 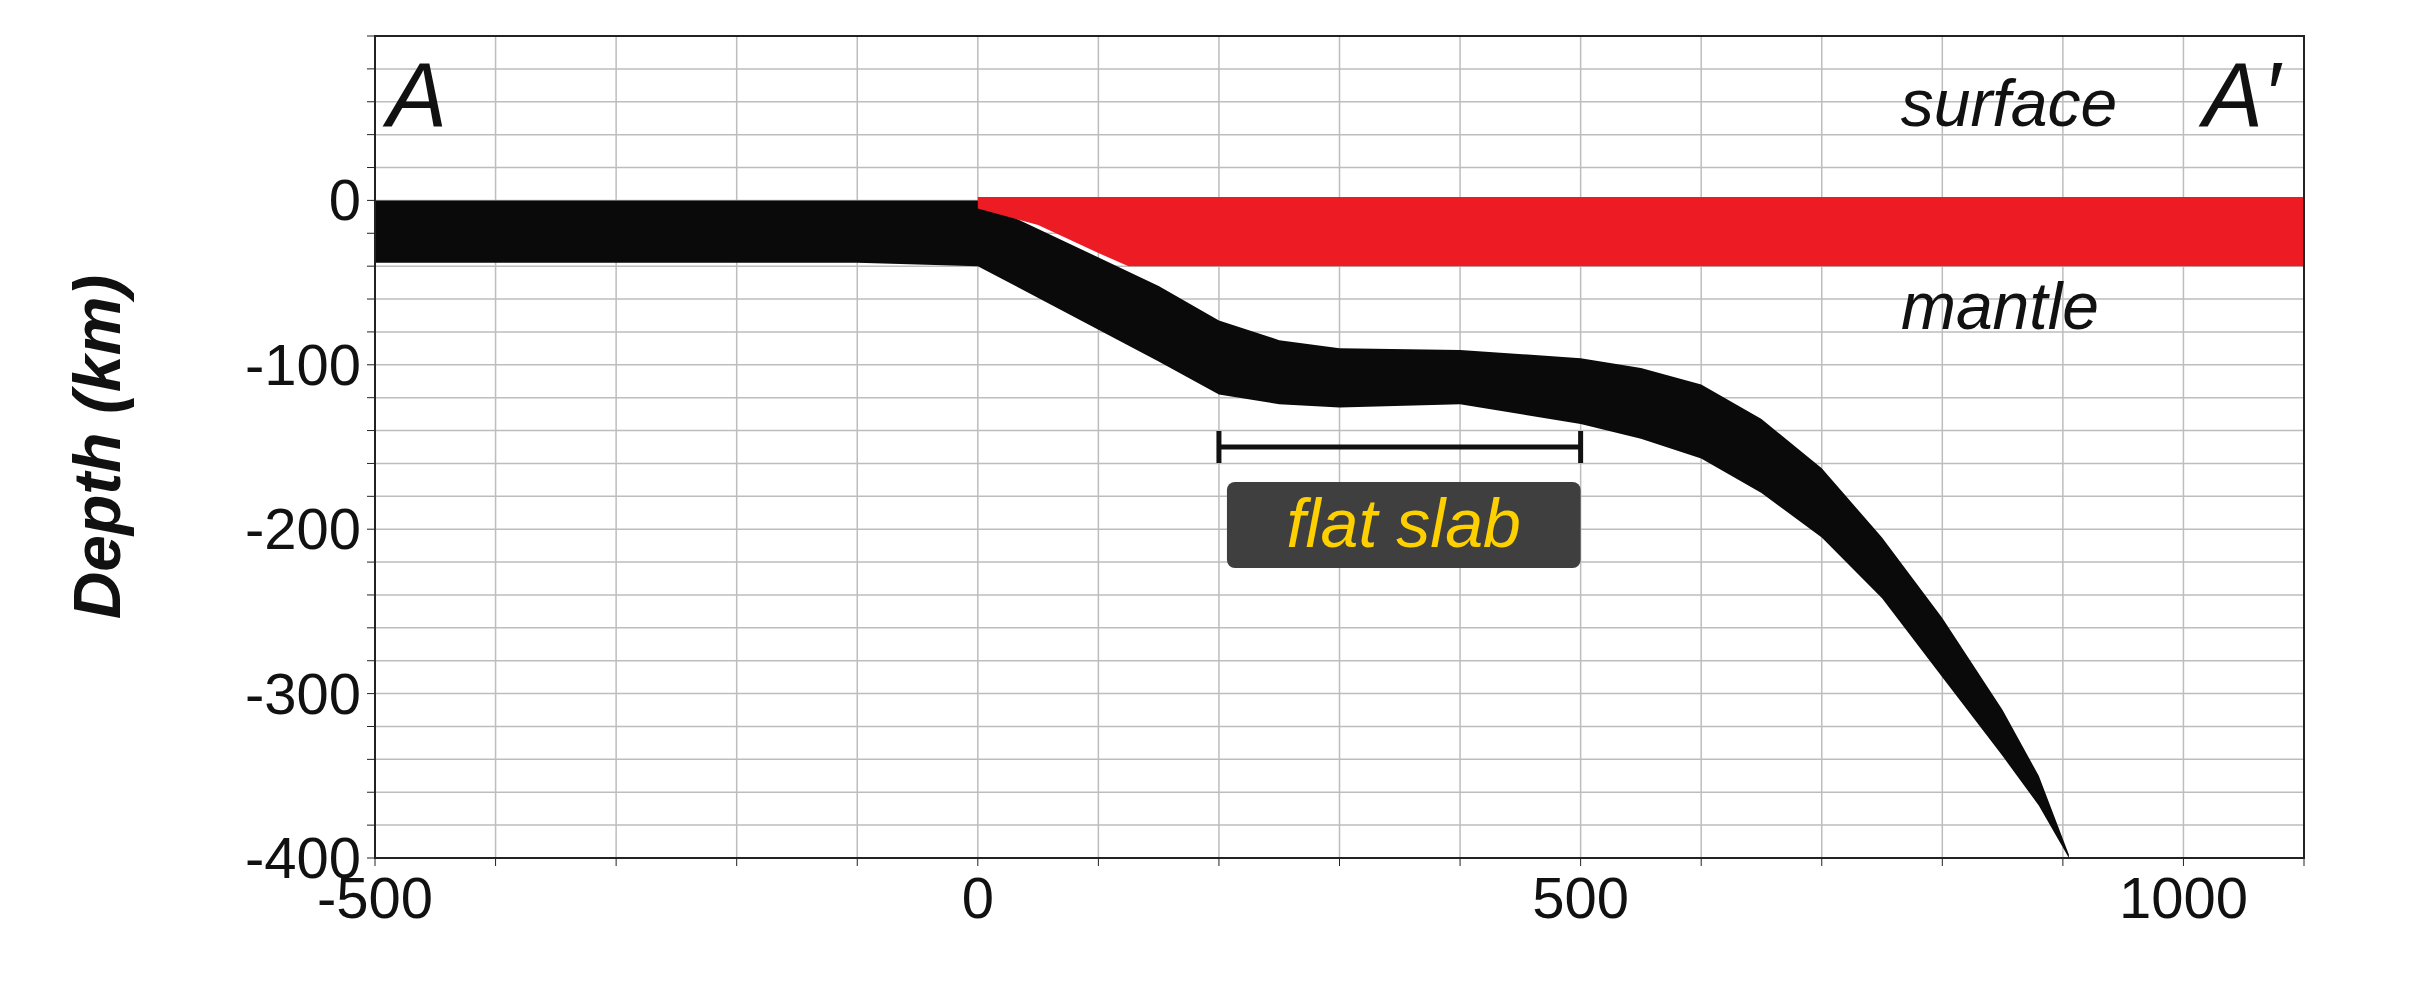 I want to click on annotation: A, so click(x=415, y=95).